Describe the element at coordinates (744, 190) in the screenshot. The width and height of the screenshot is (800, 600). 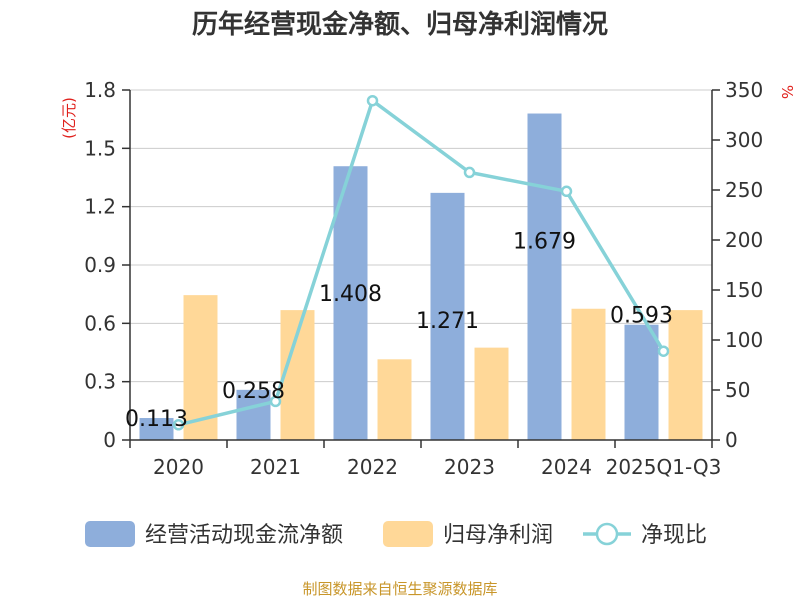
I see `right-axis-tick-label: 250` at that location.